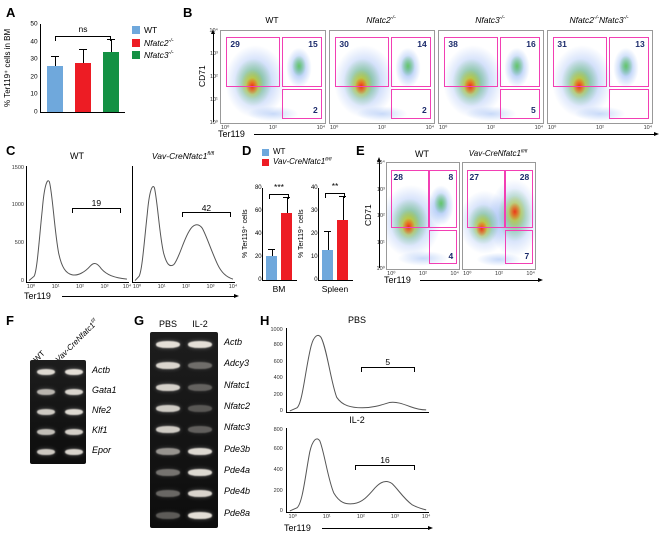 The image size is (670, 540). What do you see at coordinates (524, 152) in the screenshot?
I see `title-sup: fl/fl` at bounding box center [524, 152].